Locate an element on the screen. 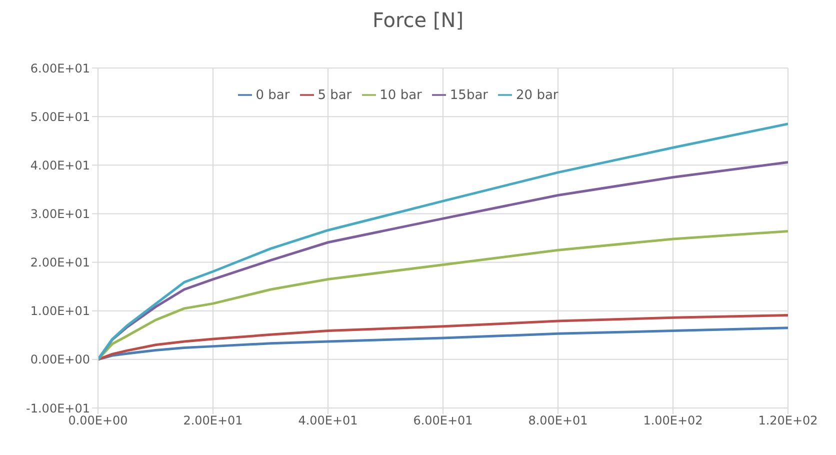  y-tick-label: 2.00E+01 is located at coordinates (60, 263).